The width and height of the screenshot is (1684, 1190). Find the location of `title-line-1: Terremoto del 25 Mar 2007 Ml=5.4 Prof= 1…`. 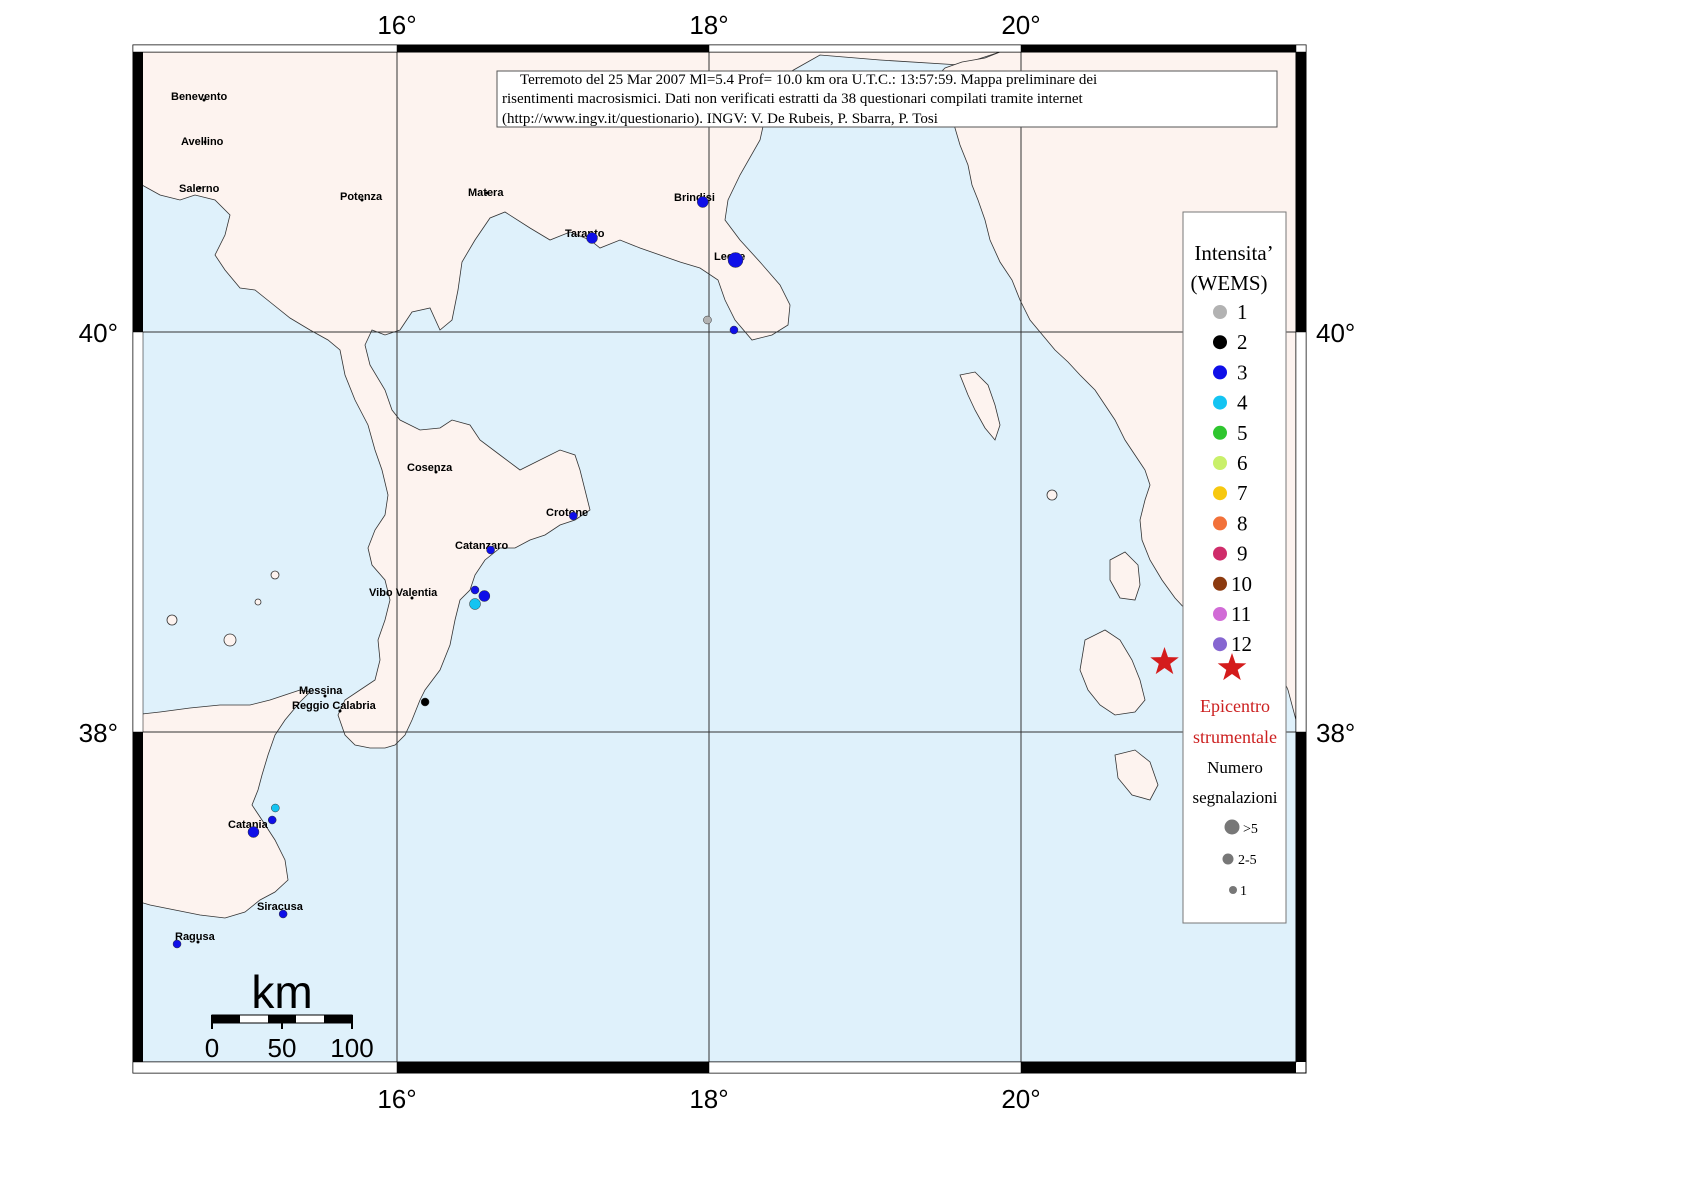

title-line-1: Terremoto del 25 Mar 2007 Ml=5.4 Prof= 1… is located at coordinates (808, 80).